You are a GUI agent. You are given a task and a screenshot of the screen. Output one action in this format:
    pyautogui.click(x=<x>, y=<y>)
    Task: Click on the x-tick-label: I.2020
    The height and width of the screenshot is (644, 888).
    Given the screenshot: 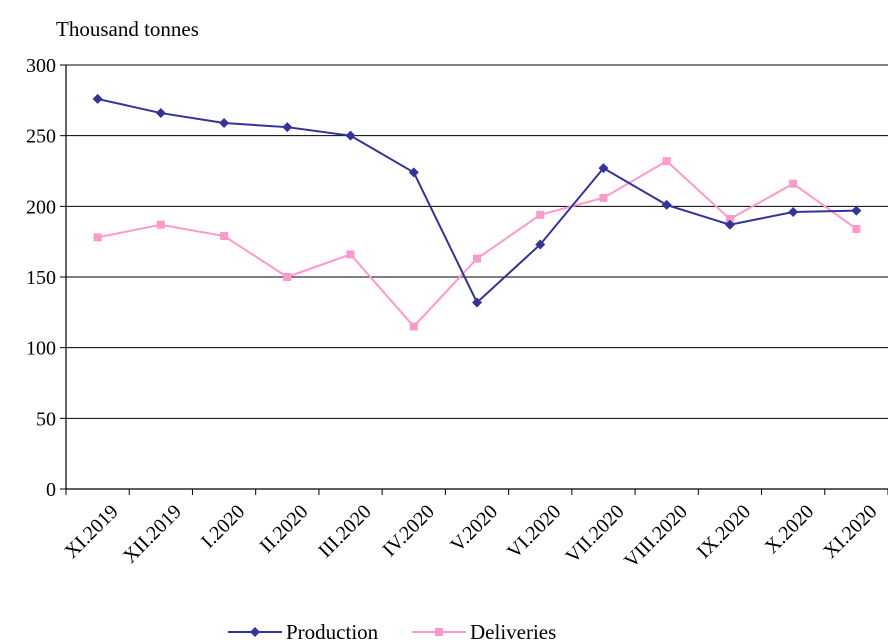 What is the action you would take?
    pyautogui.click(x=223, y=527)
    